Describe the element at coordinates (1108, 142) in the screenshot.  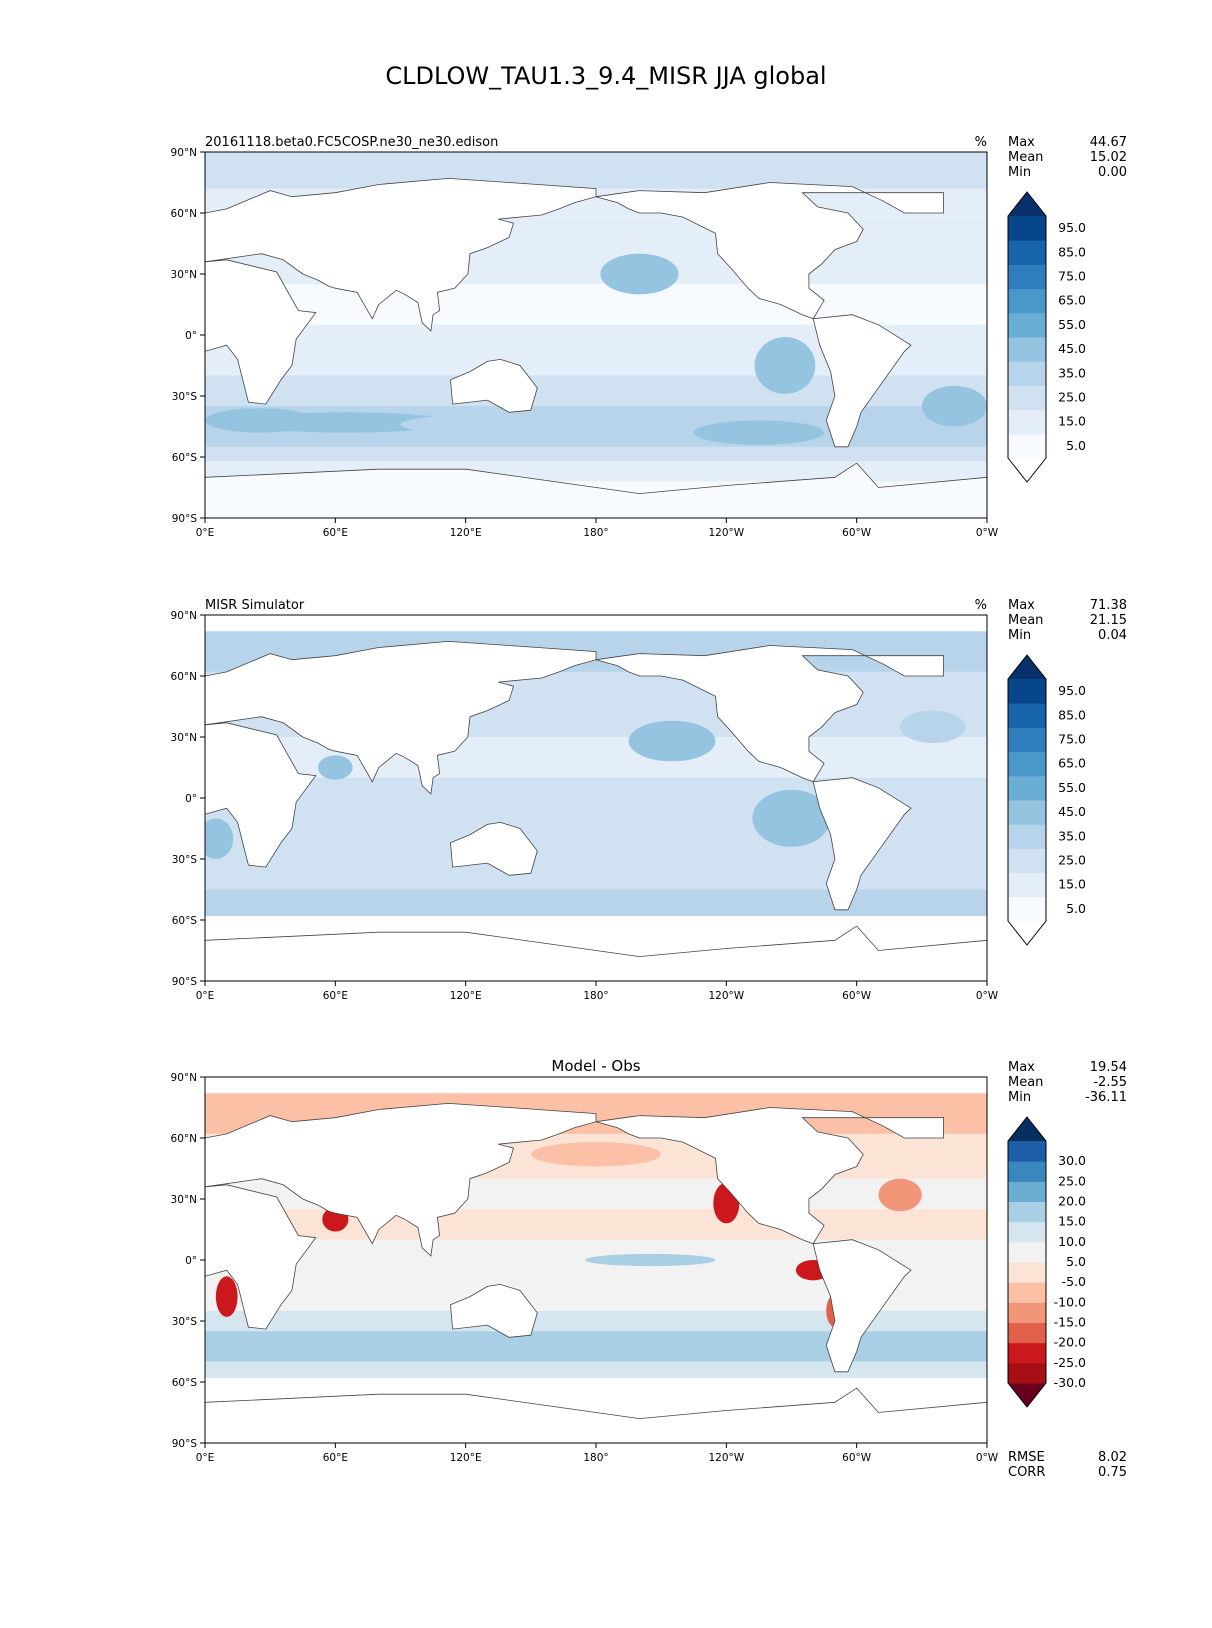
I see `stat-value: 44.67` at that location.